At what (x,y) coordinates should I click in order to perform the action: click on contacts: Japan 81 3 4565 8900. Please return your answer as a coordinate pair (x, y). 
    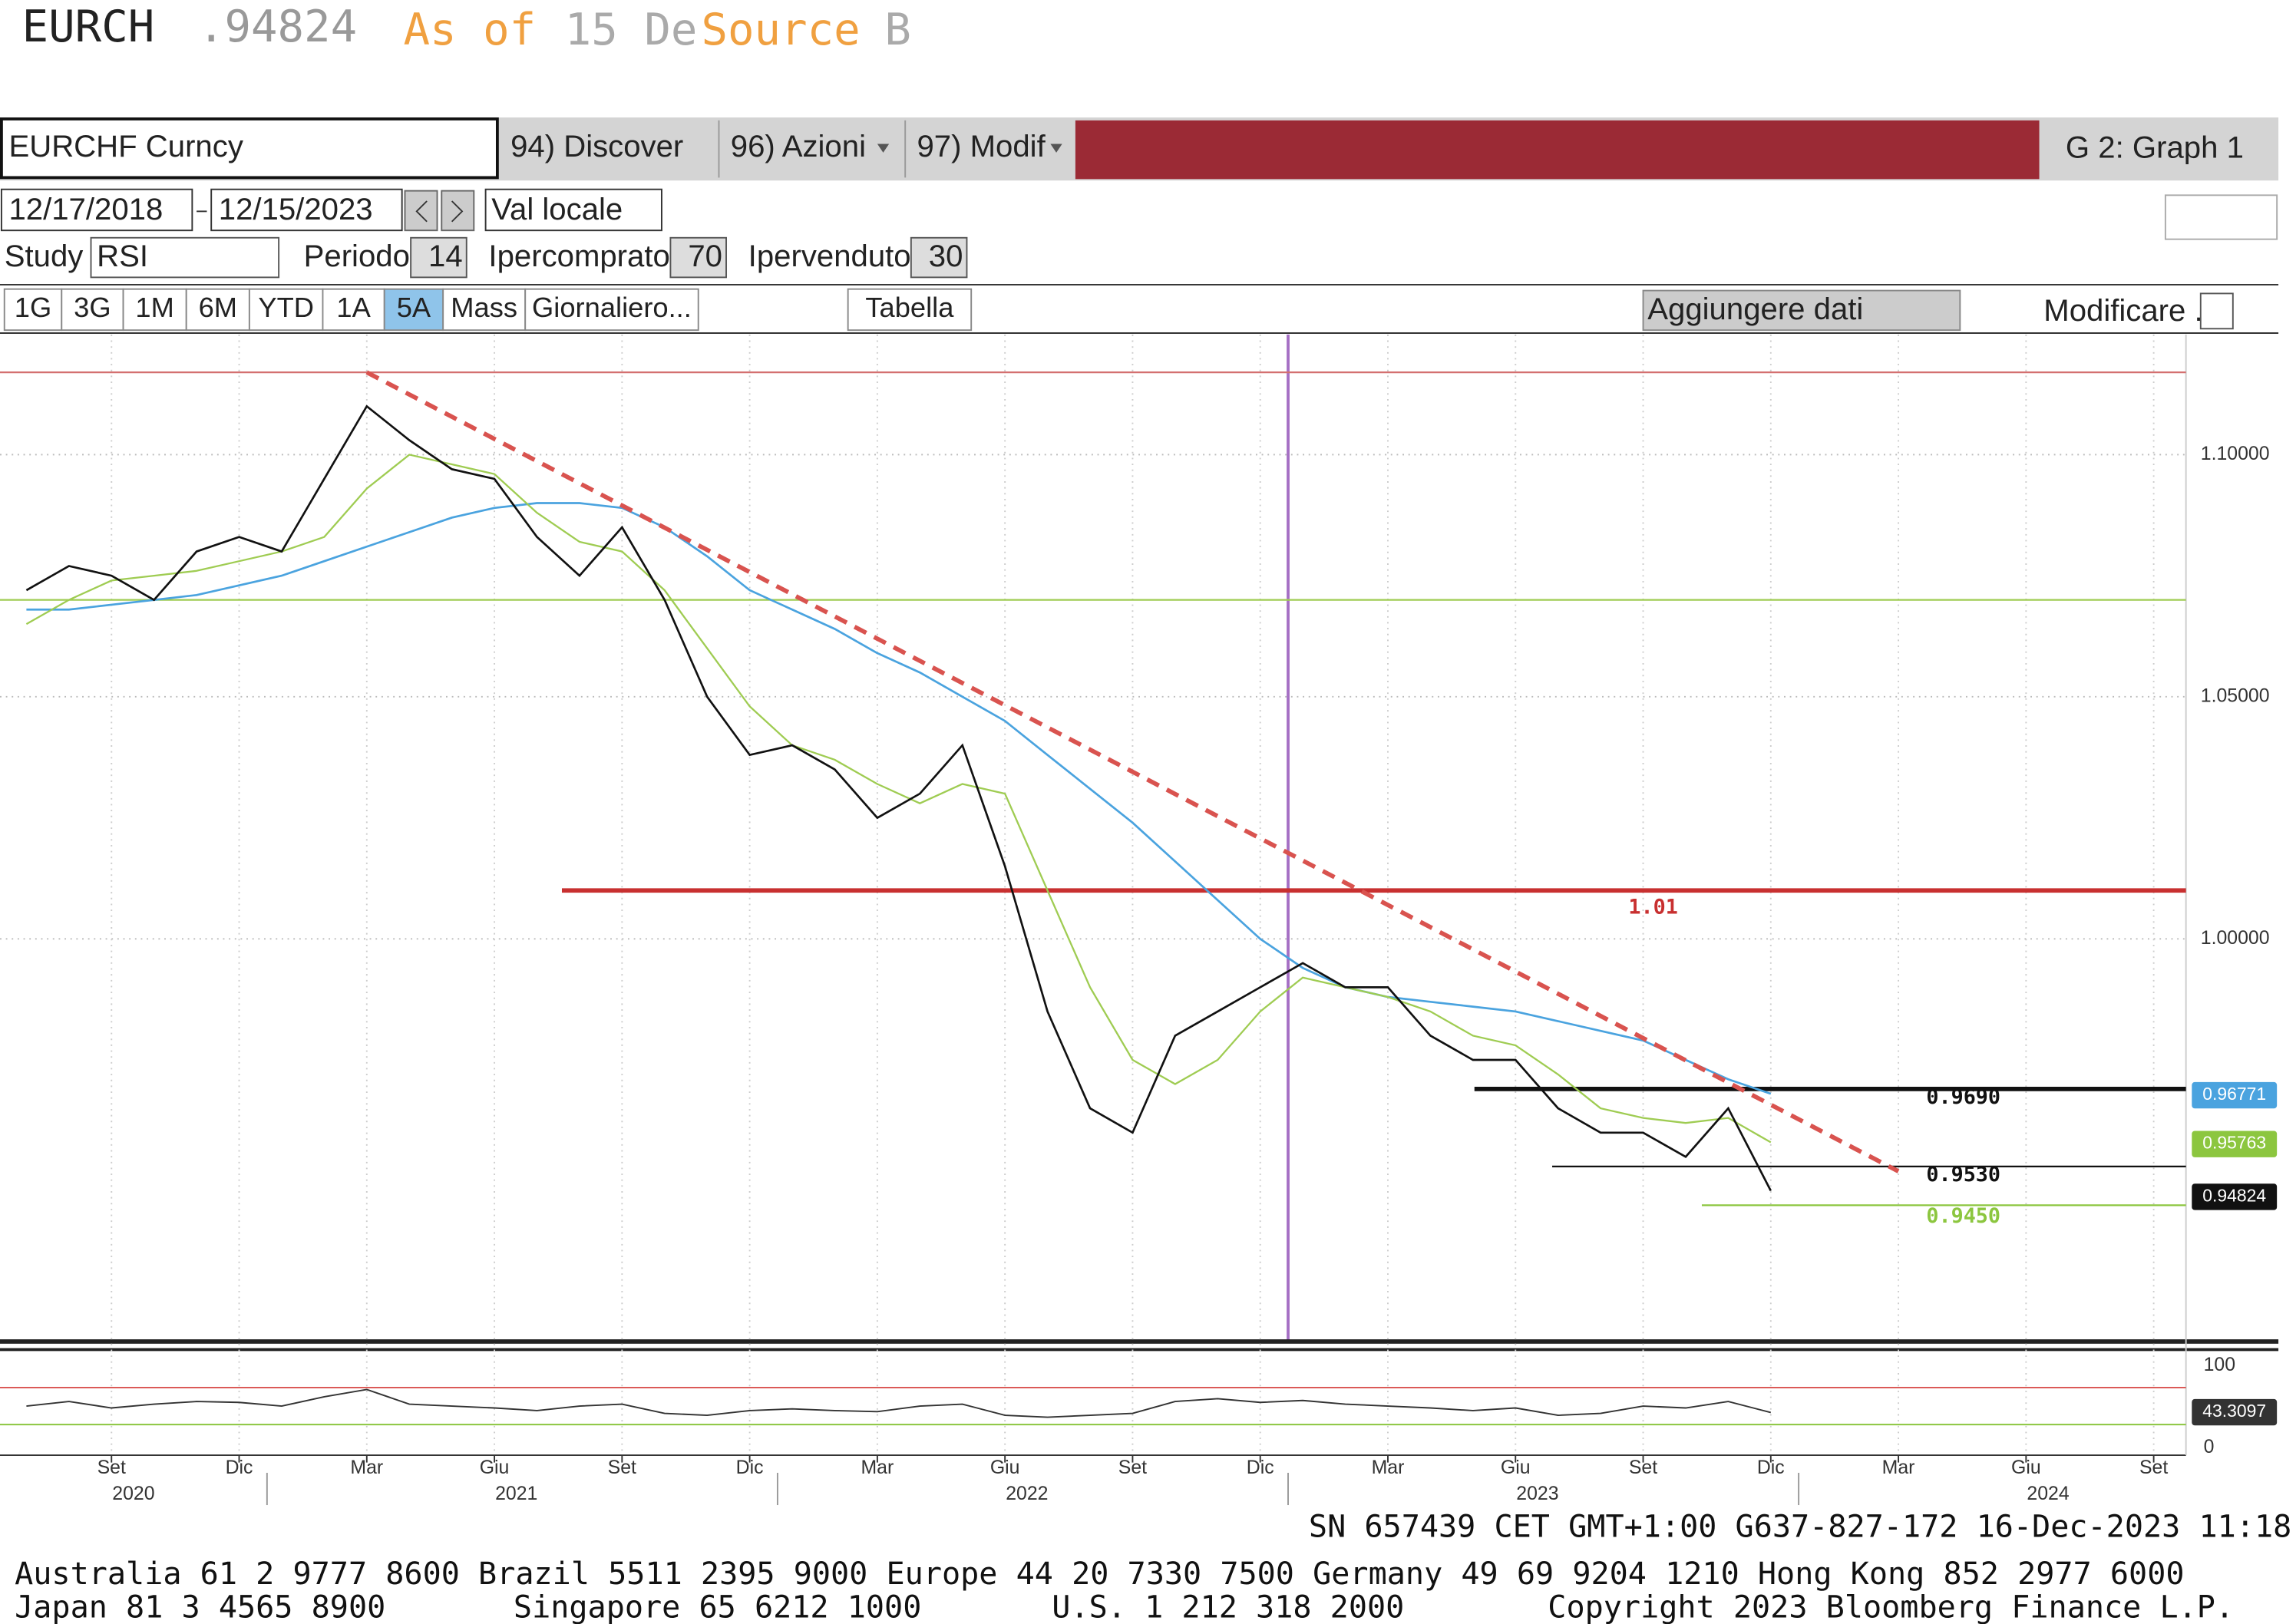
    Looking at the image, I should click on (200, 1607).